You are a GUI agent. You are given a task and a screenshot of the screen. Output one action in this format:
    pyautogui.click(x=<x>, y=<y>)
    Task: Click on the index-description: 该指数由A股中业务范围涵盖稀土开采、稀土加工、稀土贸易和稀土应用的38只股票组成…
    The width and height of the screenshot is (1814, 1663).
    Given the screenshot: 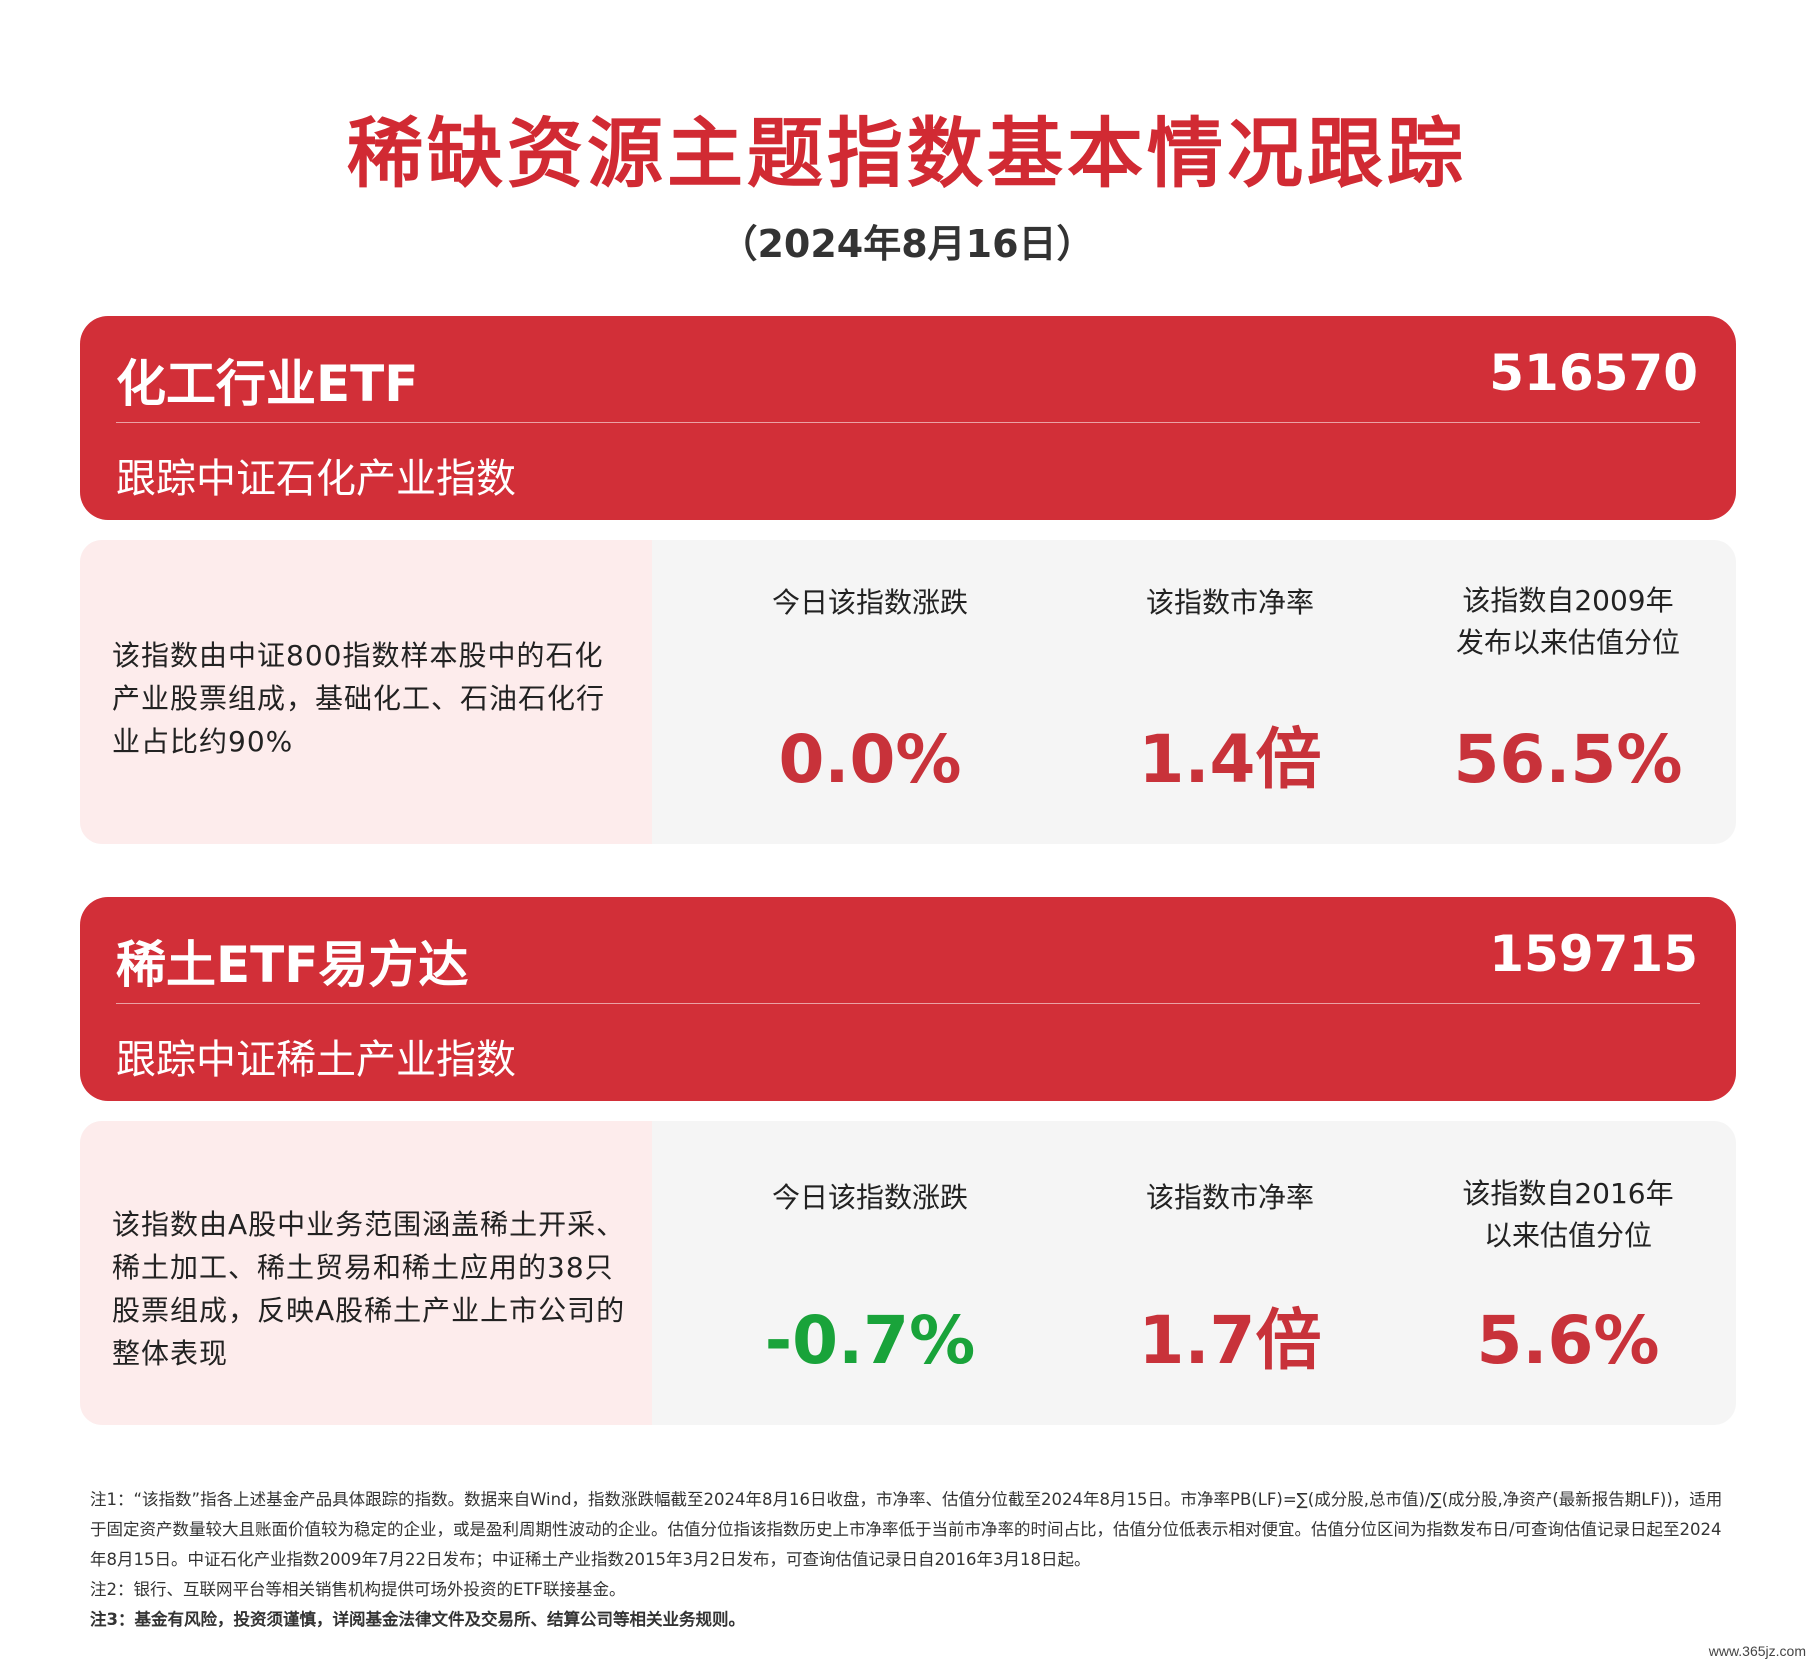 What is the action you would take?
    pyautogui.click(x=369, y=1289)
    